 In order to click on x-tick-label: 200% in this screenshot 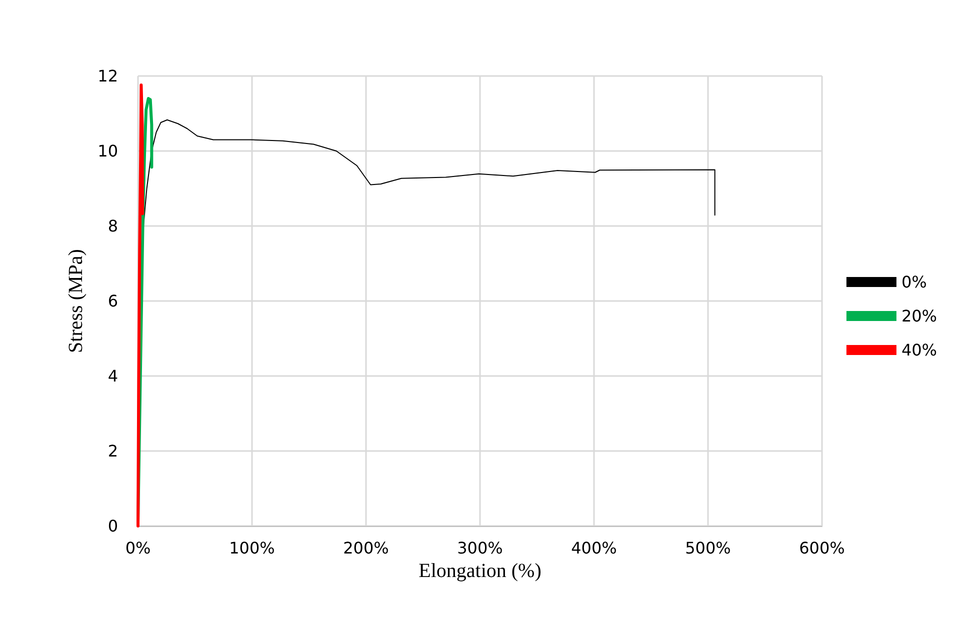, I will do `click(366, 548)`.